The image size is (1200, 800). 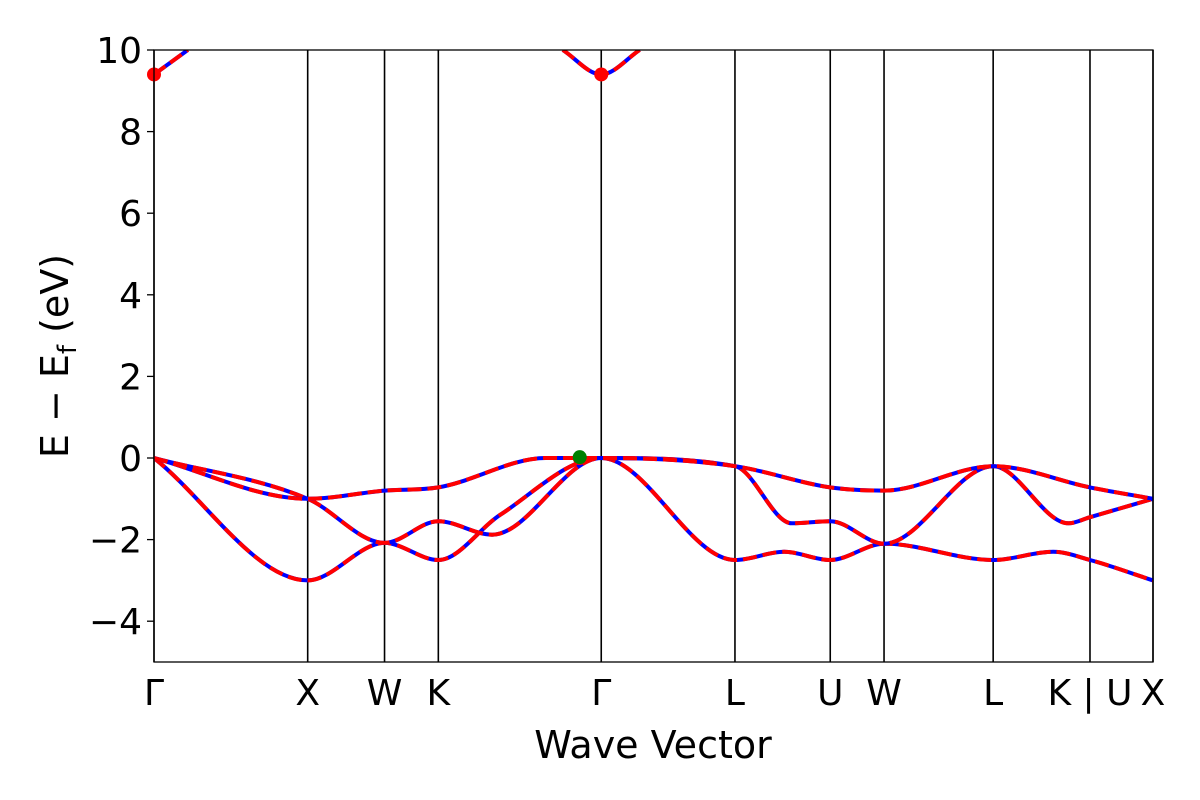 I want to click on y-tick-label: 2, so click(x=130, y=377).